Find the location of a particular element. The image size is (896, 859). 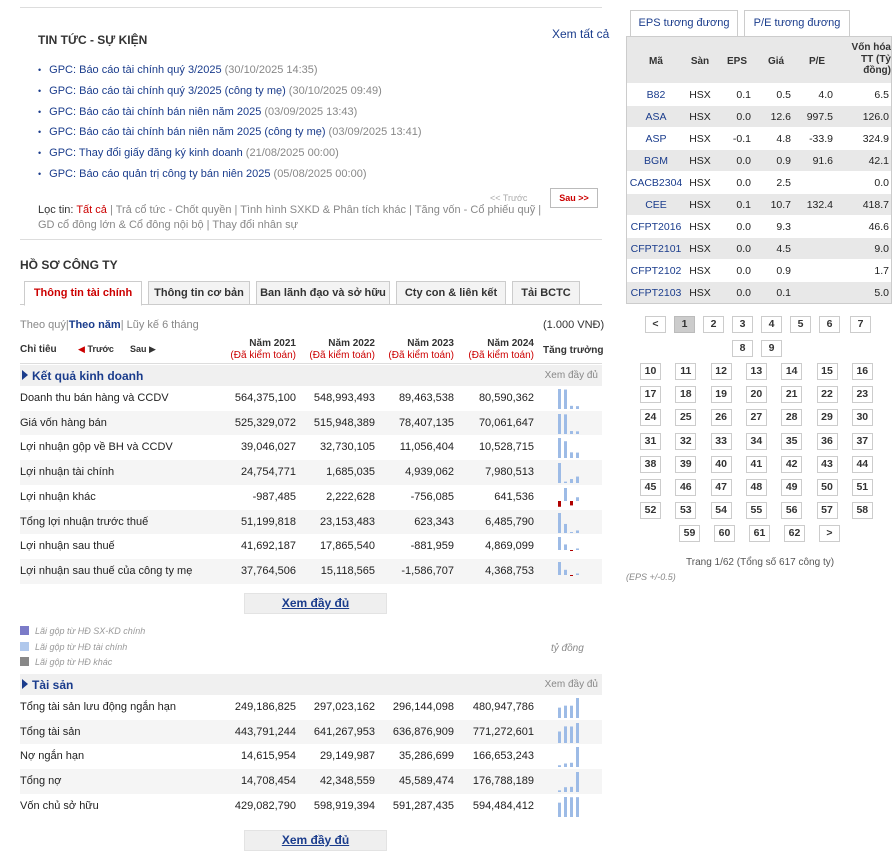

pager-page: 13 is located at coordinates (756, 371).